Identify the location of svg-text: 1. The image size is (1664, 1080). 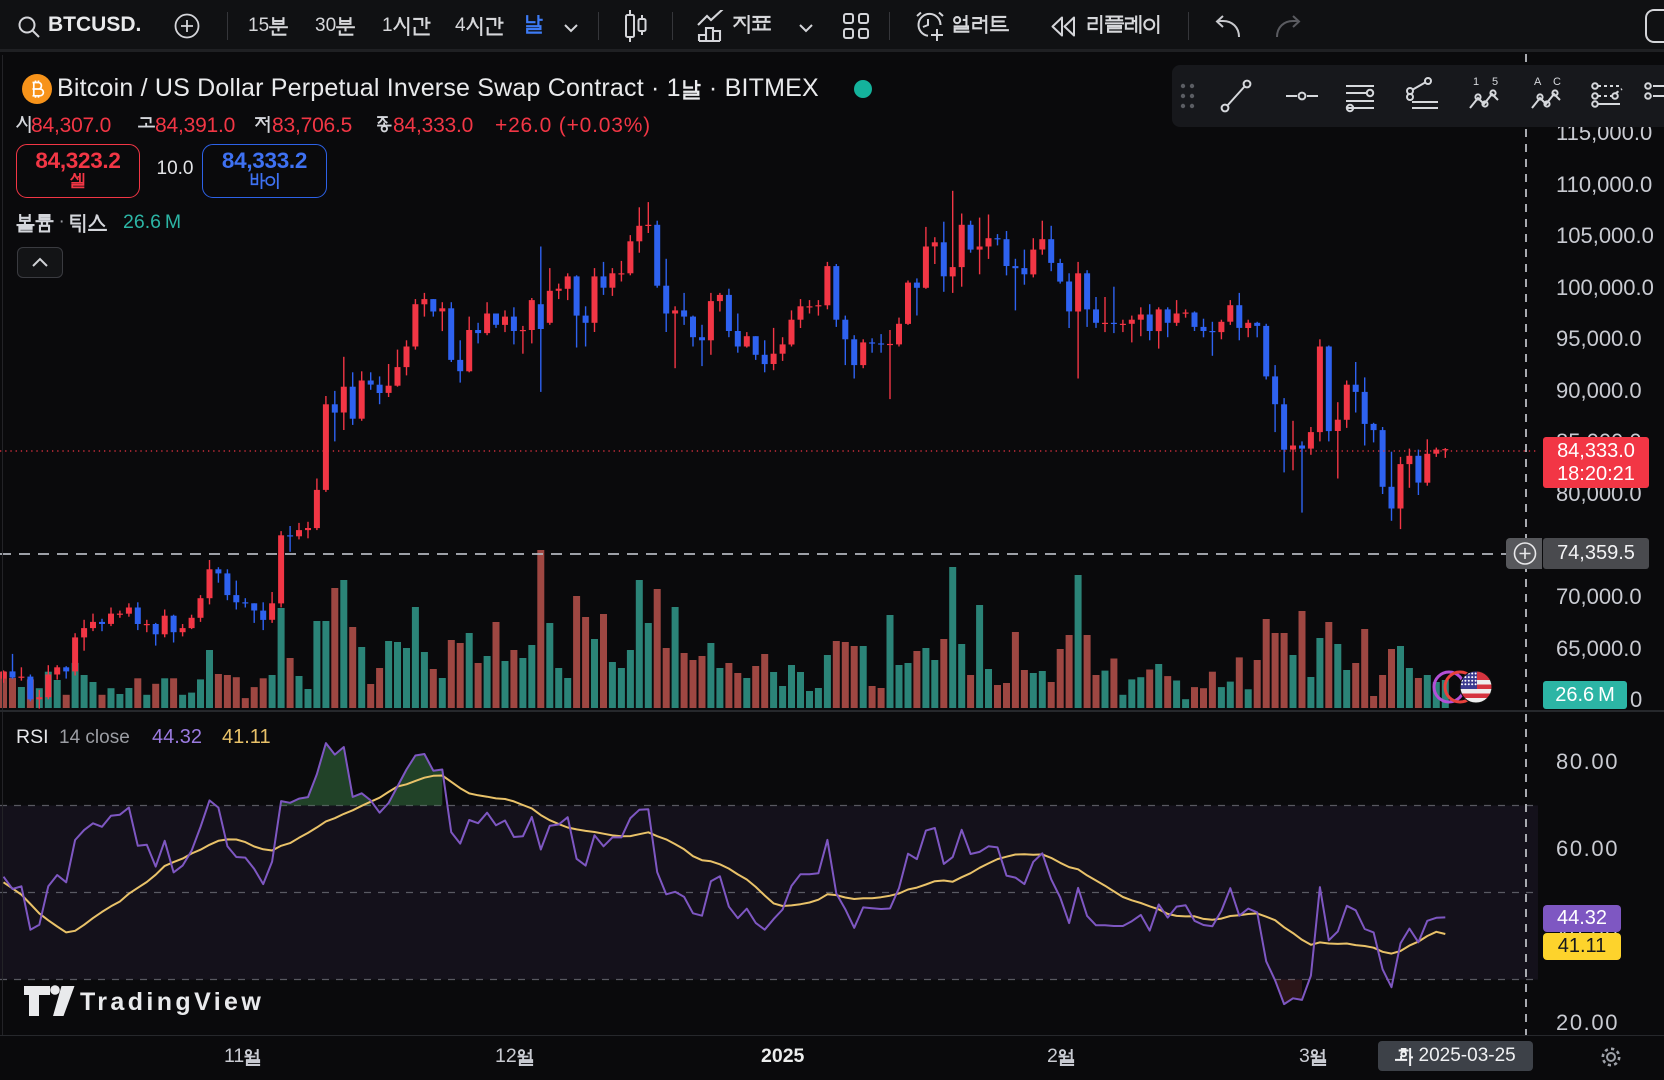
(1476, 82).